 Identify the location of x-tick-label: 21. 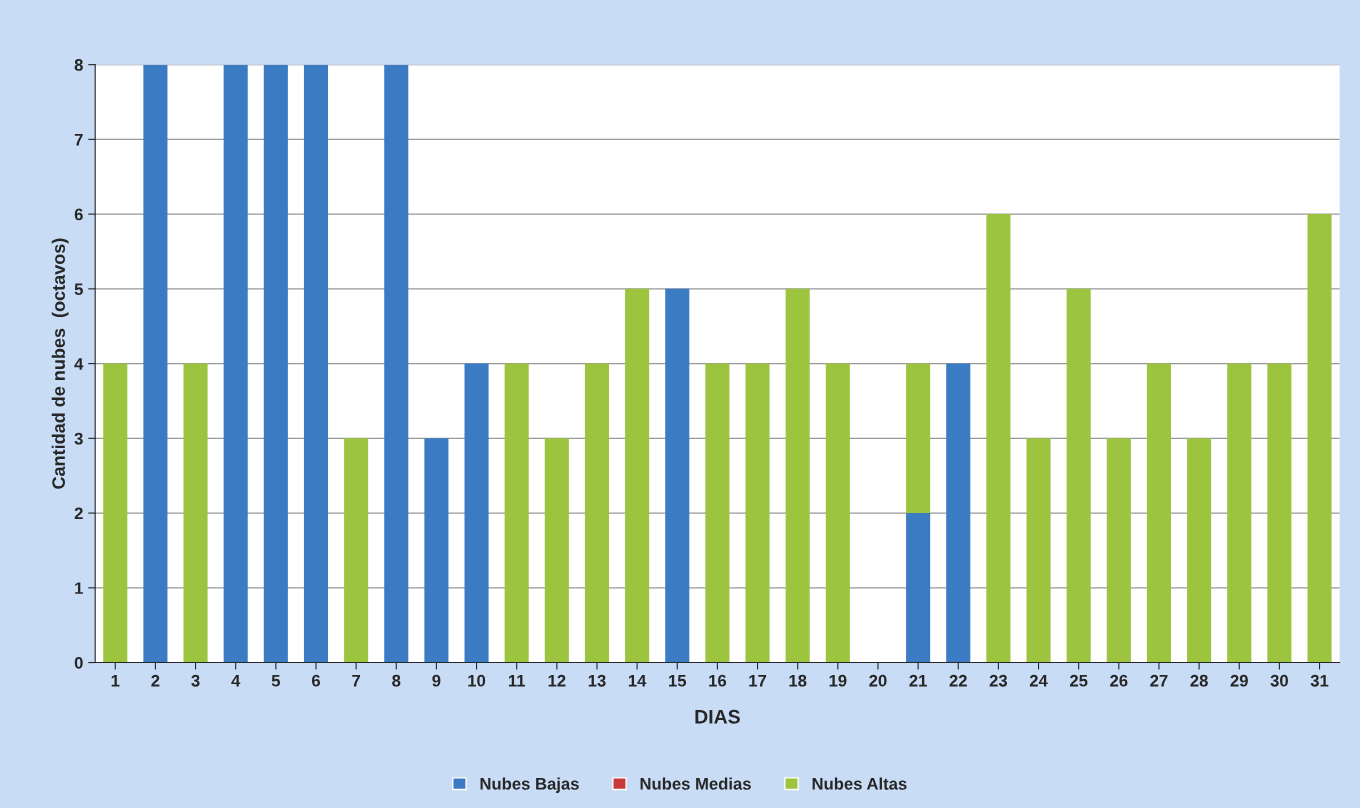
(918, 680).